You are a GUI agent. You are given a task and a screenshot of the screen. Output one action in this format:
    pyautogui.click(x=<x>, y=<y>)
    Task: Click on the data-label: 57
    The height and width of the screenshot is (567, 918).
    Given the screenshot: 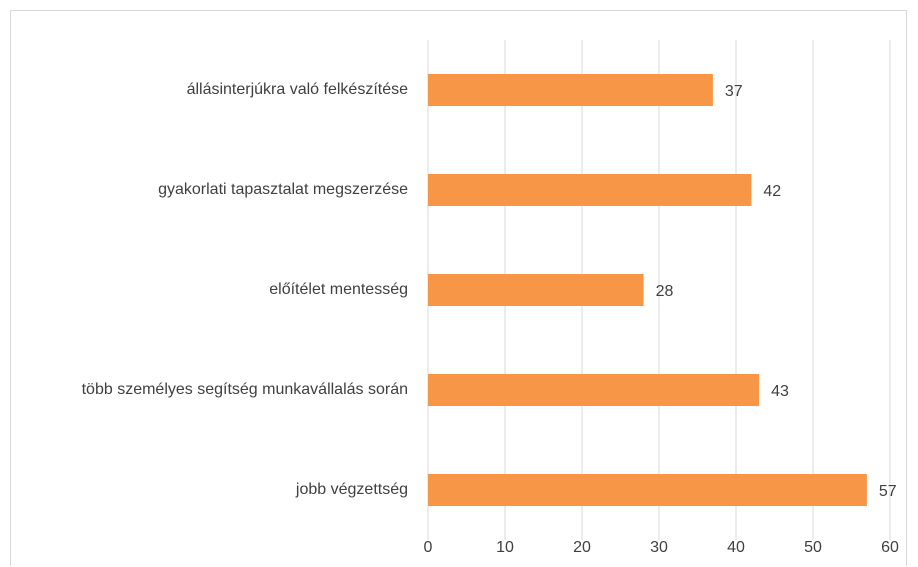 What is the action you would take?
    pyautogui.click(x=888, y=491)
    